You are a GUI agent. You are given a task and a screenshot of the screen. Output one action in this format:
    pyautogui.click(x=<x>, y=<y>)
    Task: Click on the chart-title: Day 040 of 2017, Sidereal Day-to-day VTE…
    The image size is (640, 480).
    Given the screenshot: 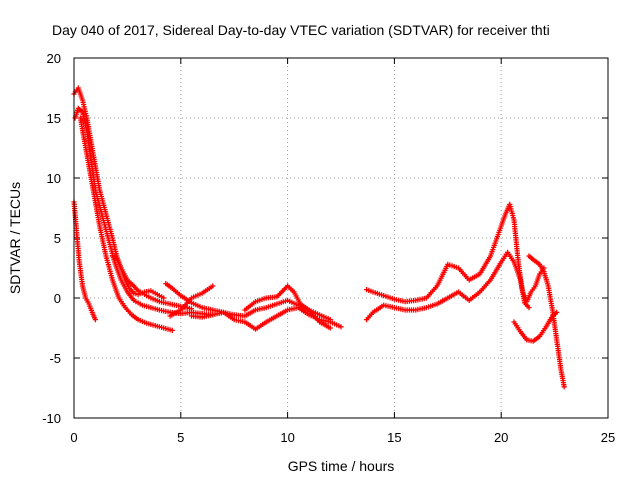 What is the action you would take?
    pyautogui.click(x=301, y=30)
    